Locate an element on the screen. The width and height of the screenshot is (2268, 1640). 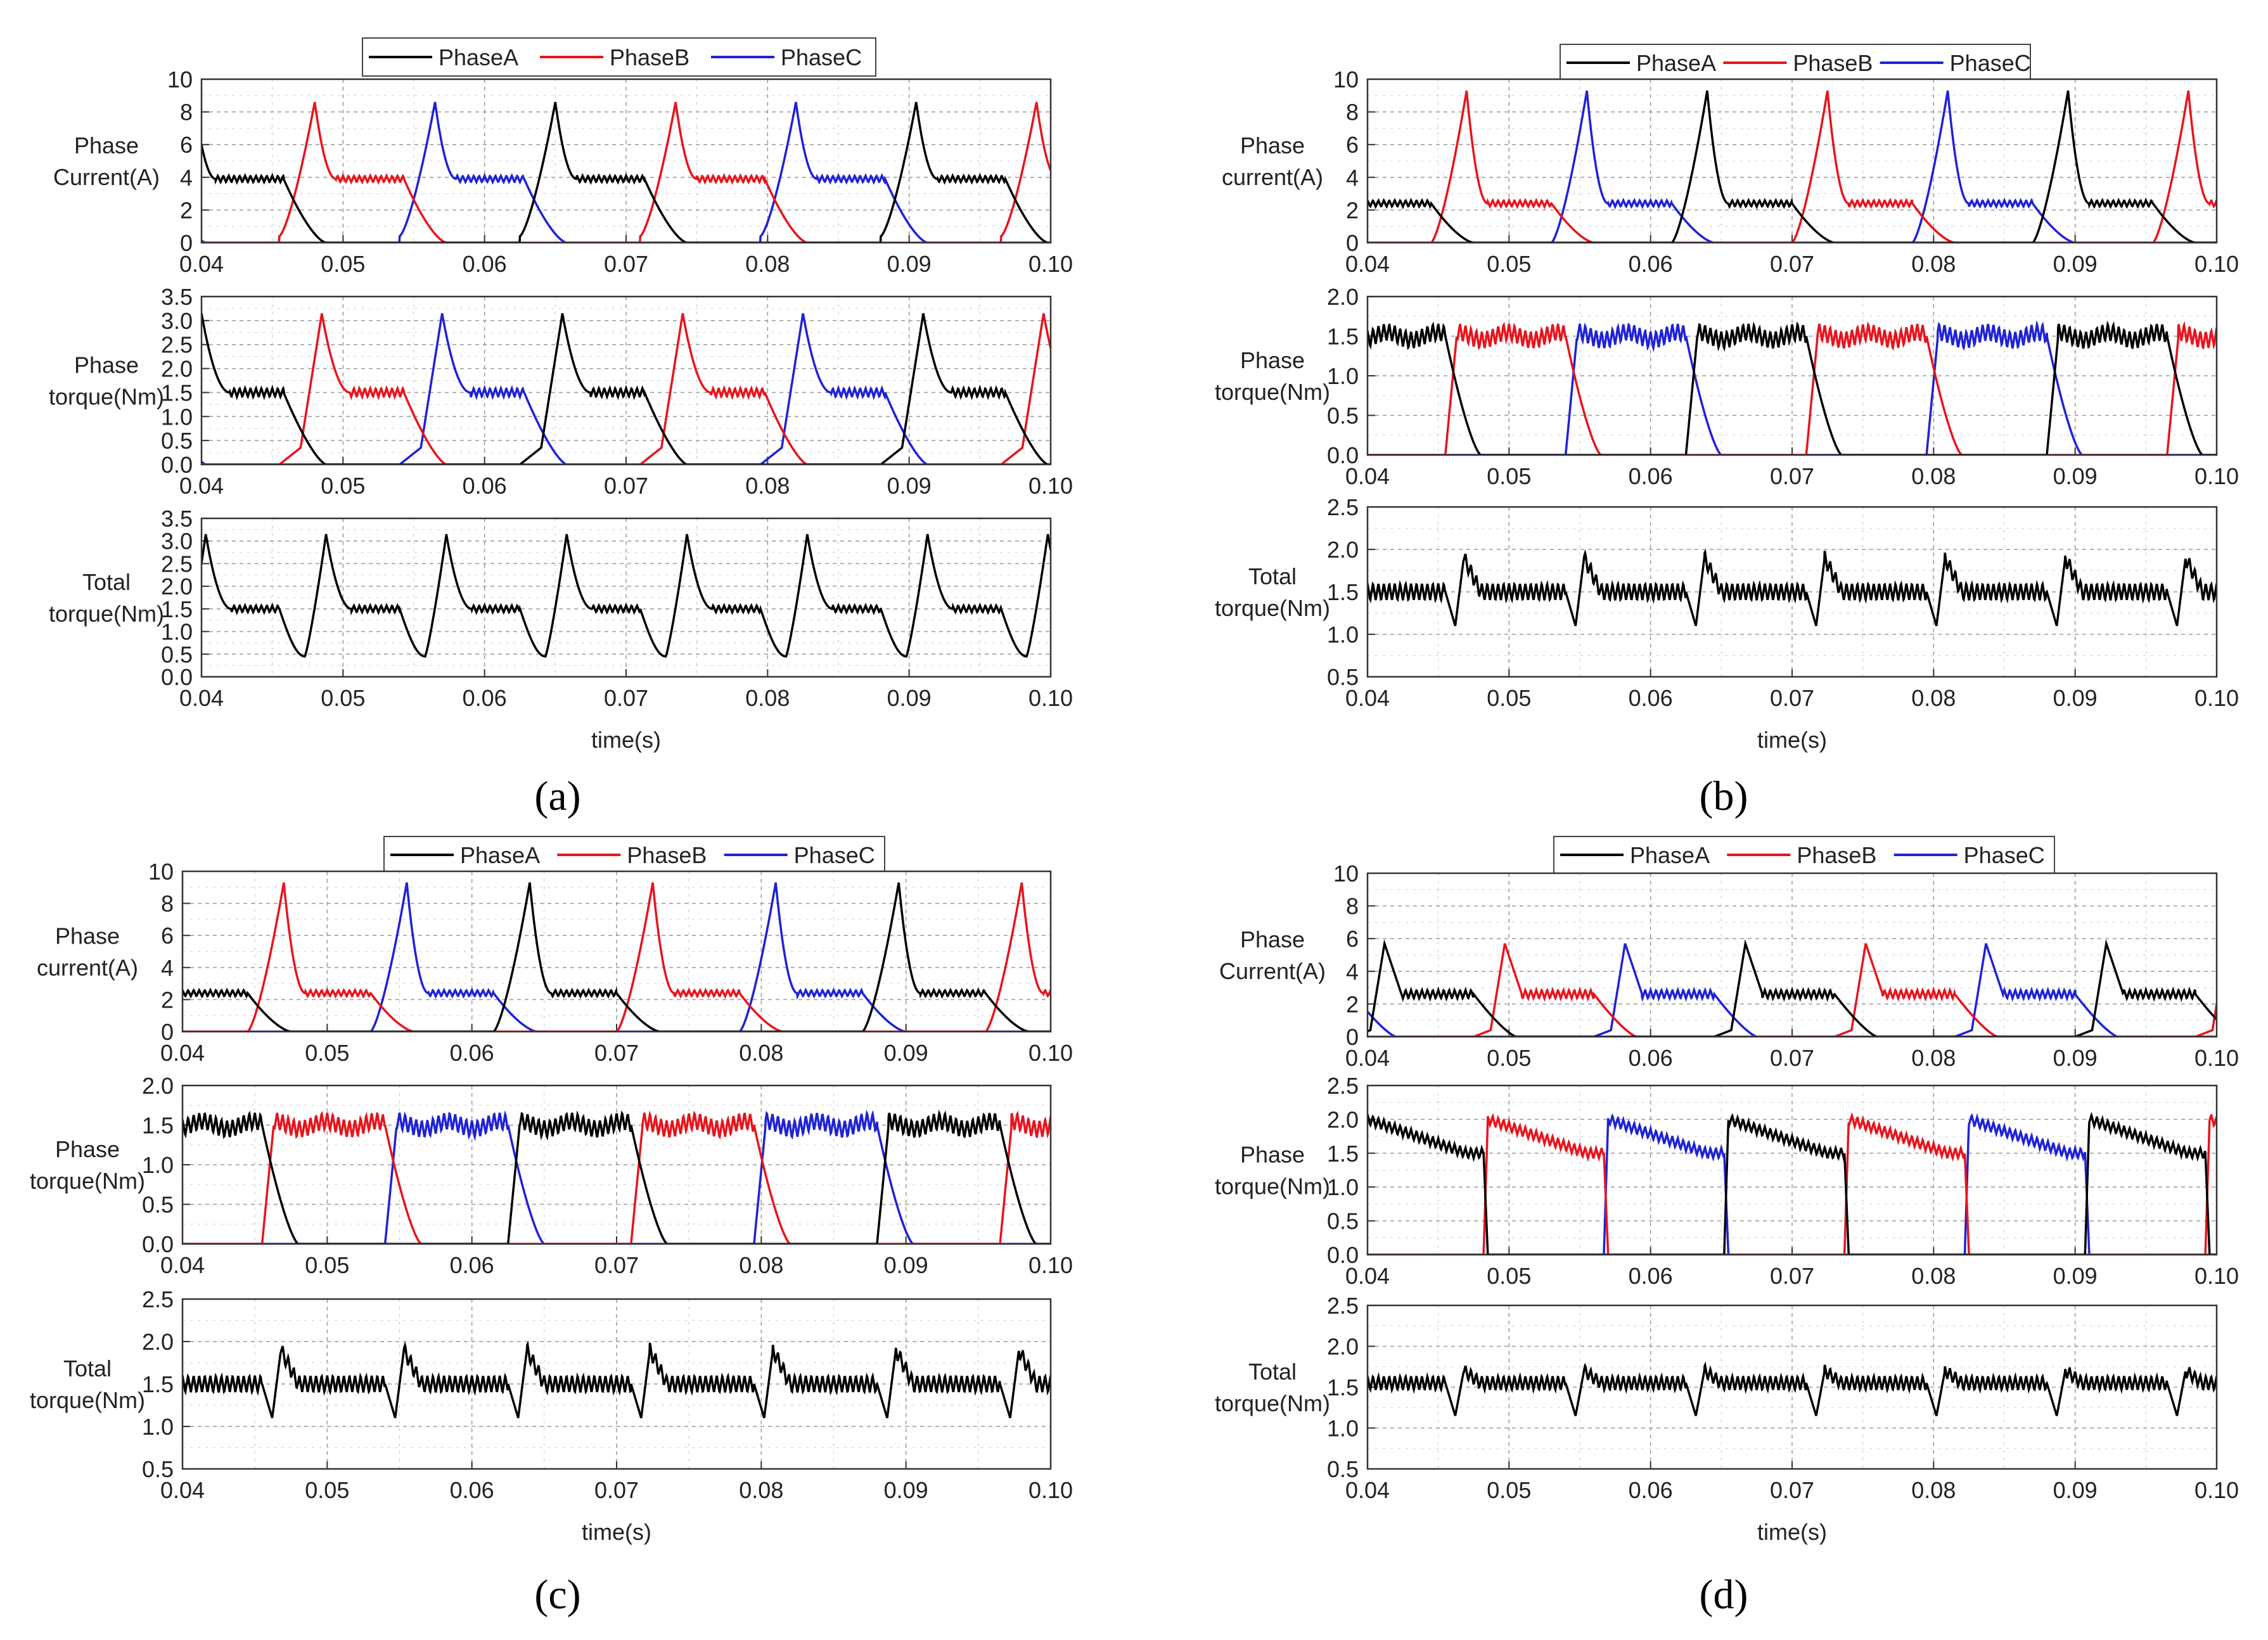
legend-label-phasea: PhaseA is located at coordinates (1676, 63).